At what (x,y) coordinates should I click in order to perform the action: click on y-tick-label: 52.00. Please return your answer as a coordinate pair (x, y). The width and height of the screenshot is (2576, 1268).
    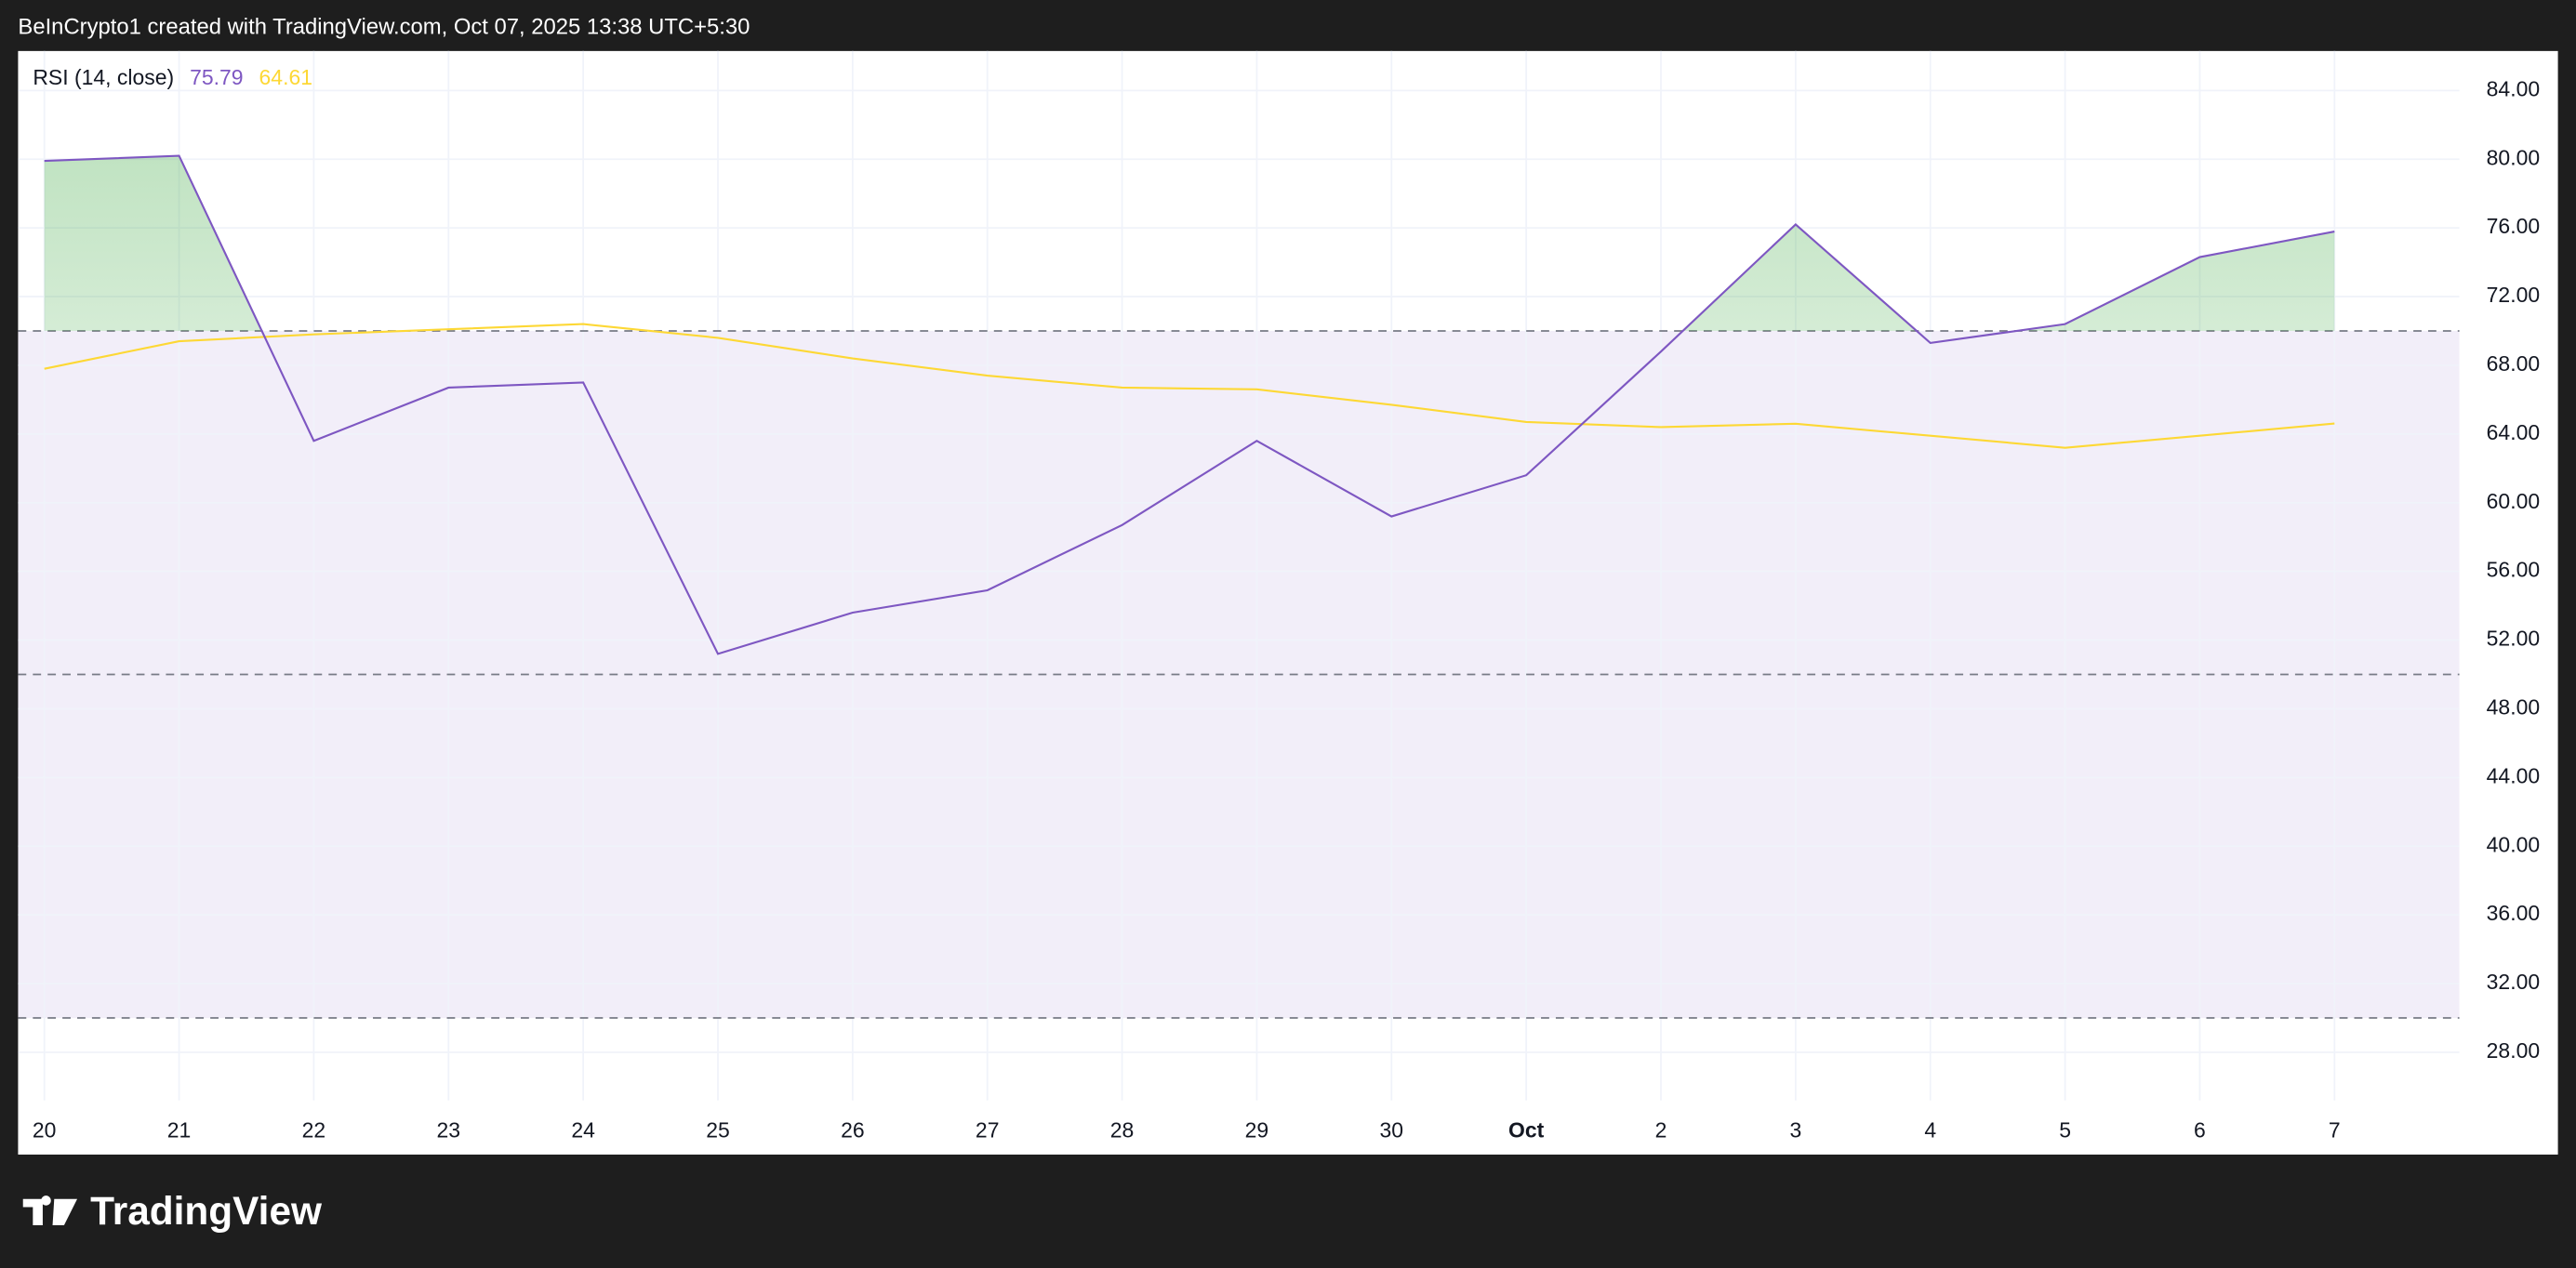
    Looking at the image, I should click on (2513, 639).